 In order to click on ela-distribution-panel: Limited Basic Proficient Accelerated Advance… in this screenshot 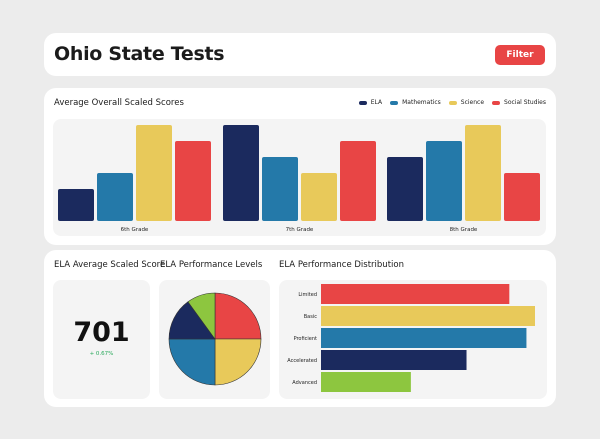, I will do `click(413, 339)`.